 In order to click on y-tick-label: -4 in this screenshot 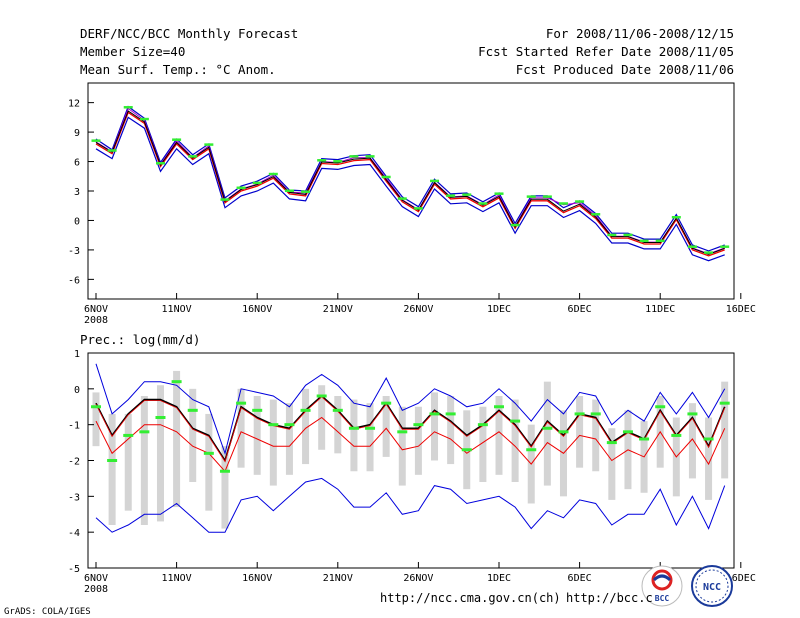, I will do `click(74, 533)`.